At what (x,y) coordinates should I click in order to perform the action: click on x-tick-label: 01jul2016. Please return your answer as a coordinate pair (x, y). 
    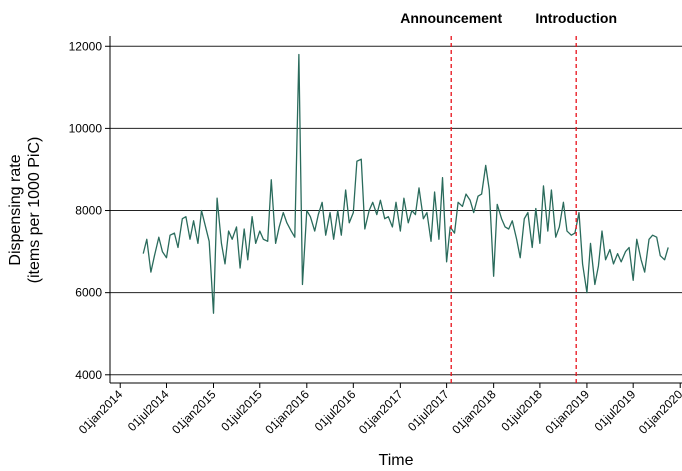
    Looking at the image, I should click on (335, 410).